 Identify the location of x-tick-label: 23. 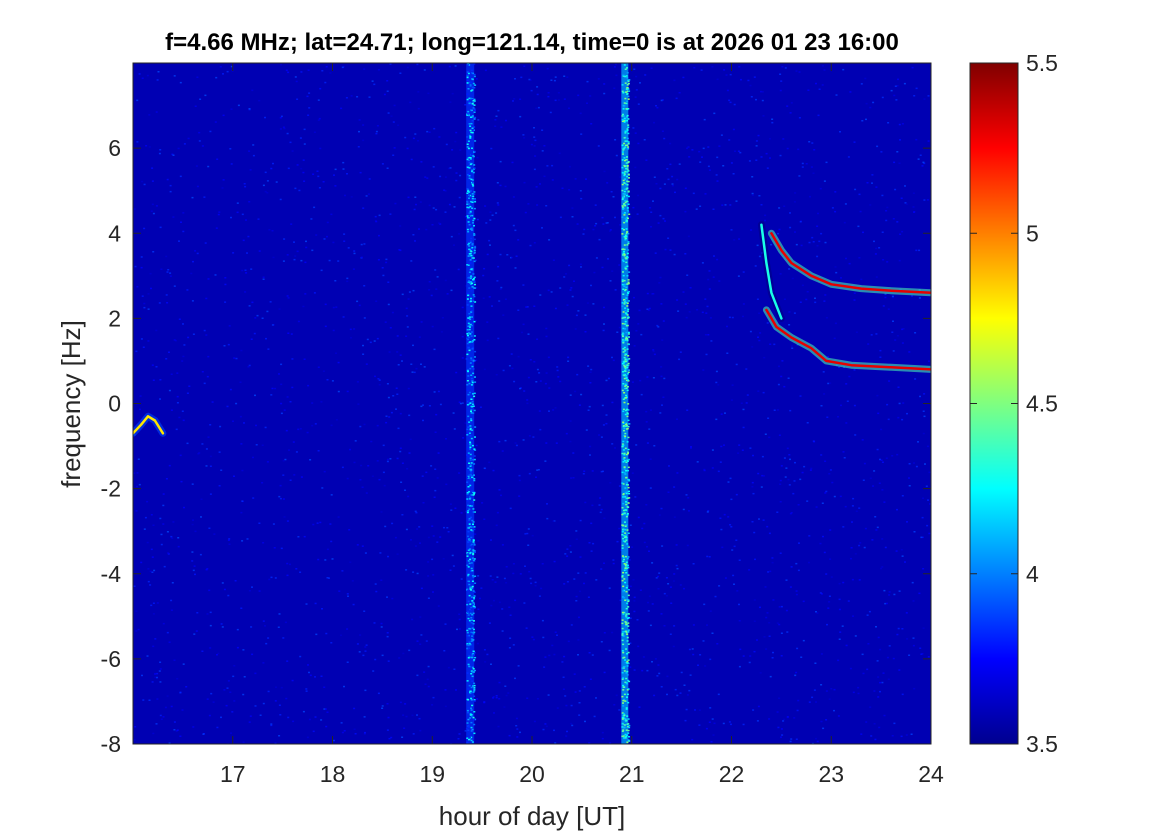
(831, 774).